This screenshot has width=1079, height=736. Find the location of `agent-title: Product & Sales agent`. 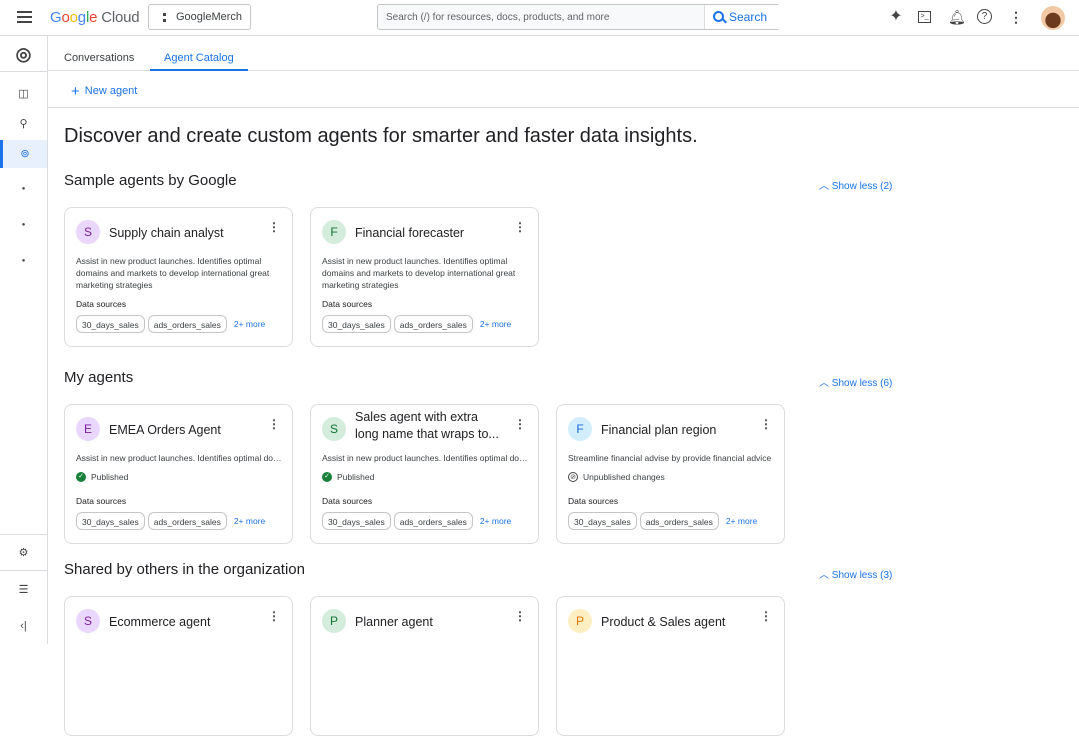

agent-title: Product & Sales agent is located at coordinates (663, 622).